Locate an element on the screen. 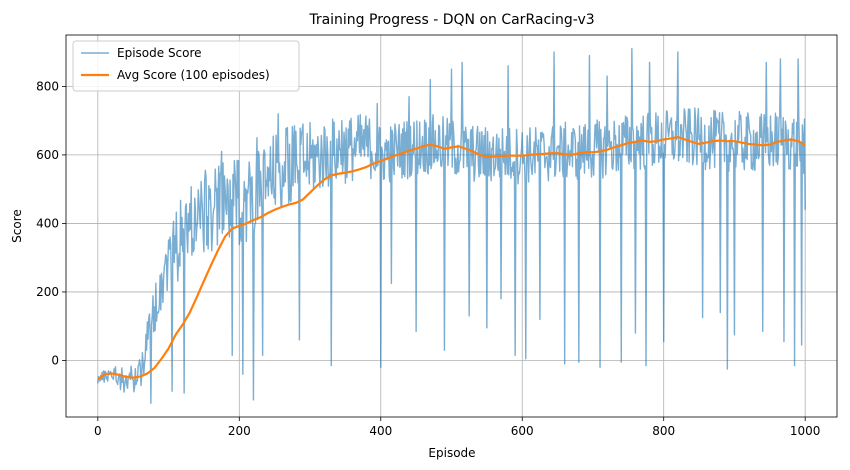  legend: Episode Score Avg Score (100 episodes) is located at coordinates (186, 66).